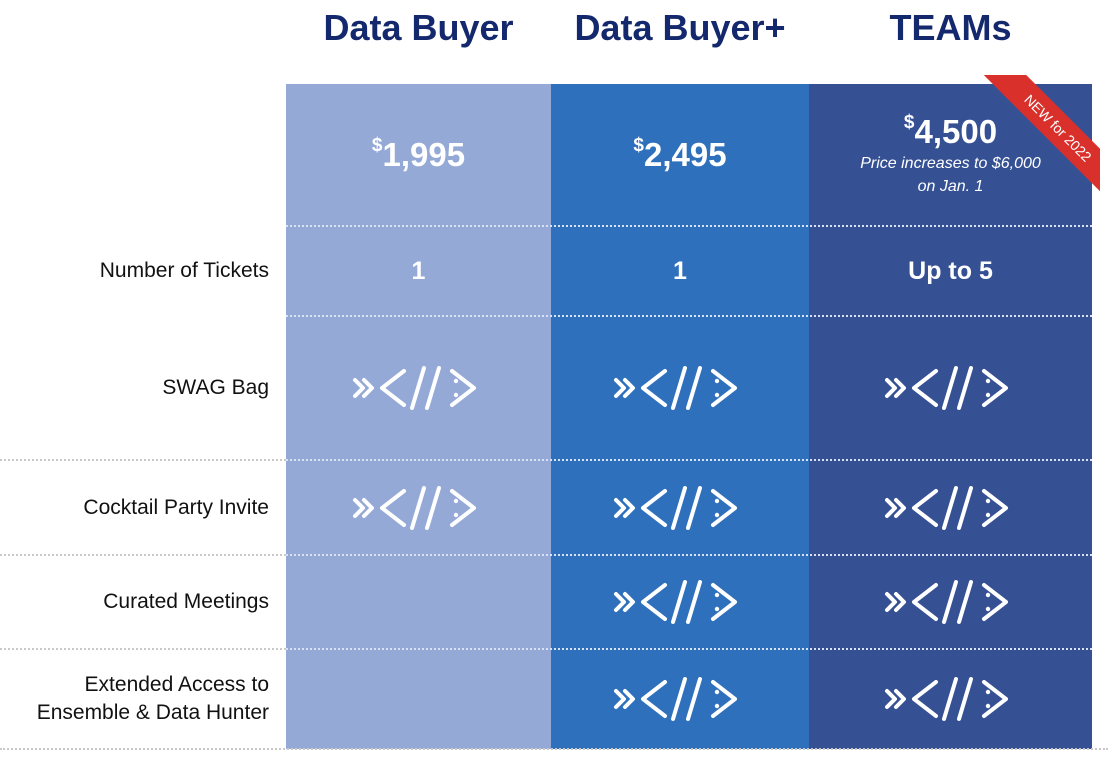 The width and height of the screenshot is (1108, 758). I want to click on tier-title-teams: TEAMs, so click(950, 27).